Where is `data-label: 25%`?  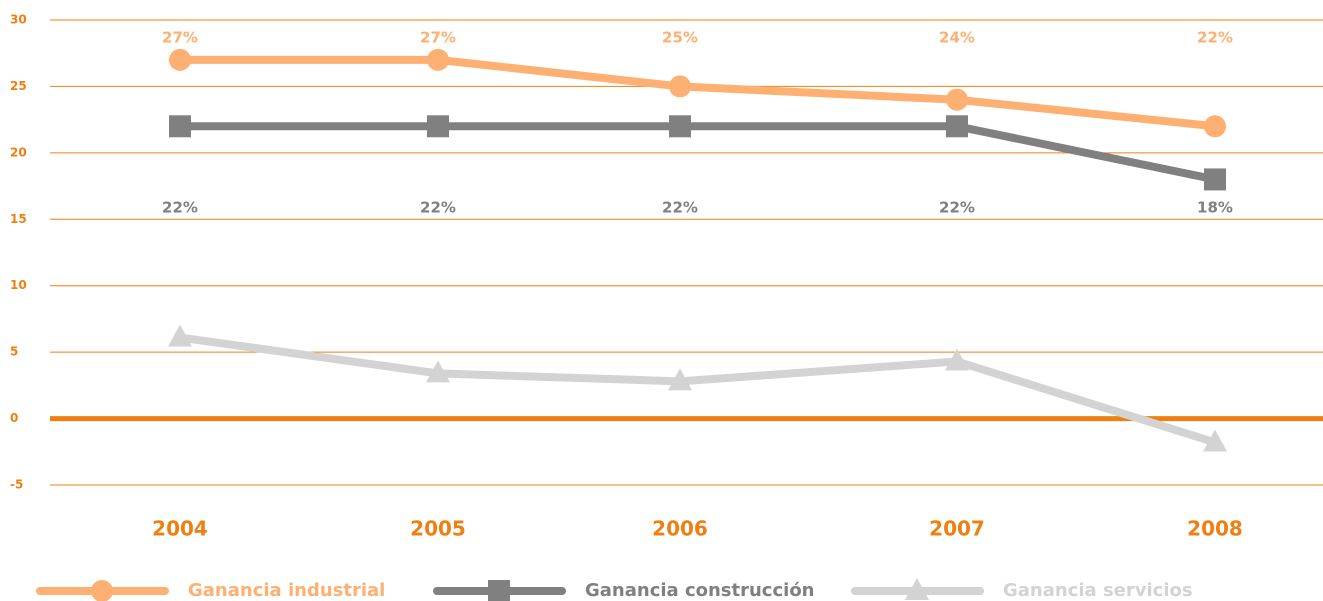 data-label: 25% is located at coordinates (680, 38).